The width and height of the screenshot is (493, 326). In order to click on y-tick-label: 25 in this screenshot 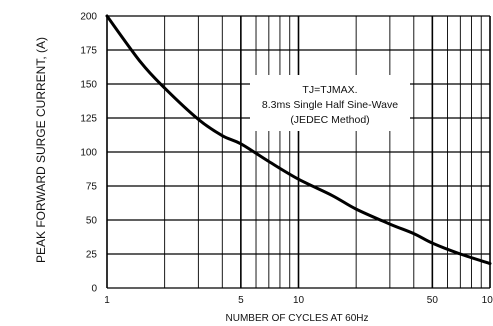, I will do `click(92, 255)`.